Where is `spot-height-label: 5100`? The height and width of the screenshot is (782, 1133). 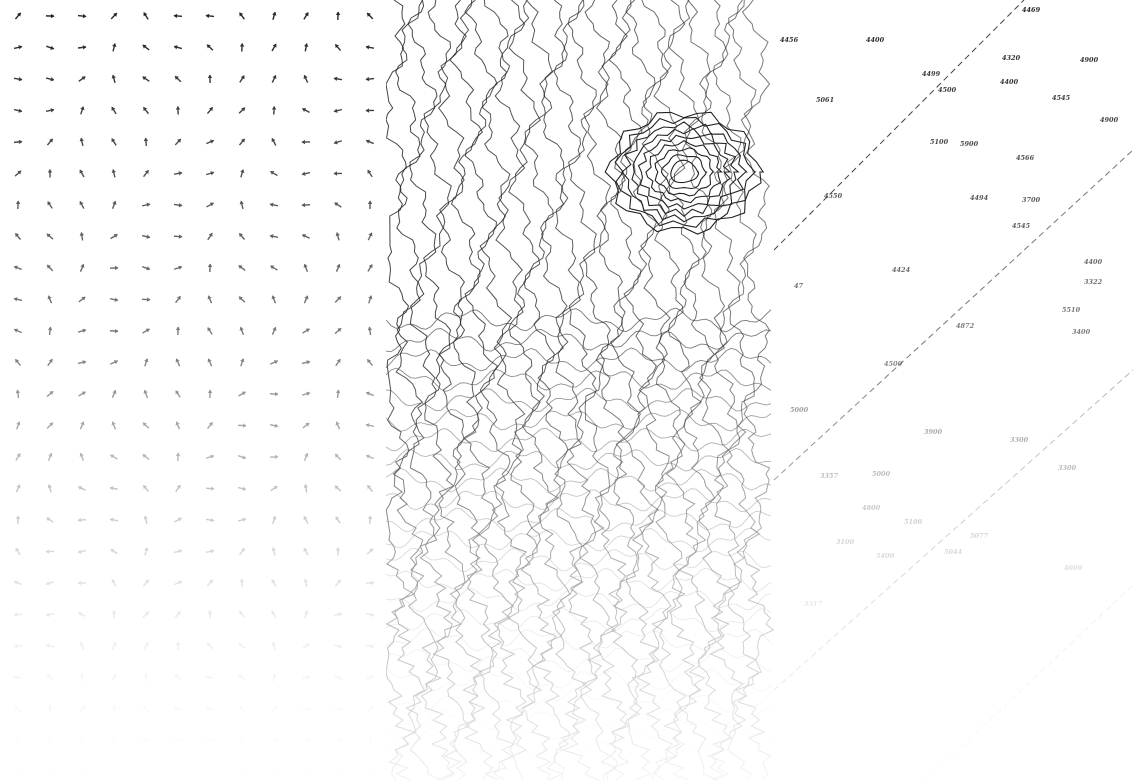 spot-height-label: 5100 is located at coordinates (939, 142).